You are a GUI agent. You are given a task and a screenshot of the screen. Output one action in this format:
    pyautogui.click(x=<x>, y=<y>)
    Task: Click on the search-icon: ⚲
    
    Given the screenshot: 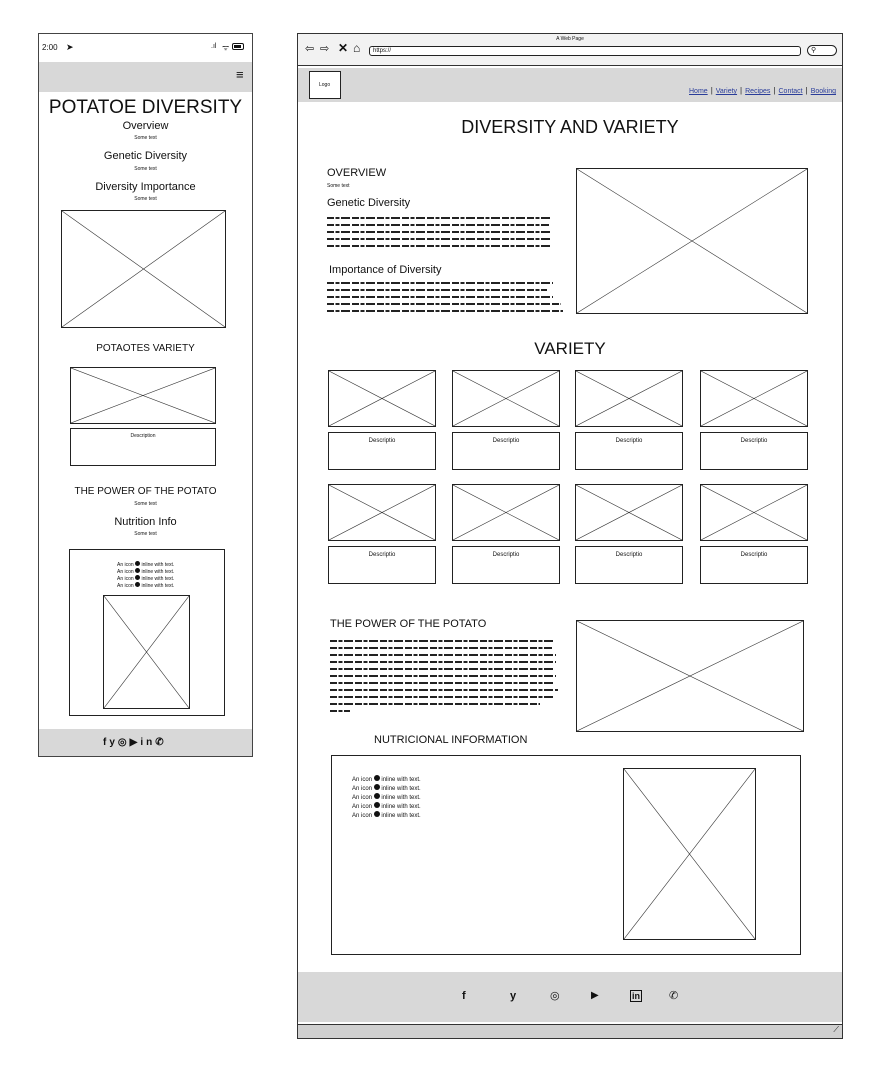 What is the action you would take?
    pyautogui.click(x=814, y=50)
    